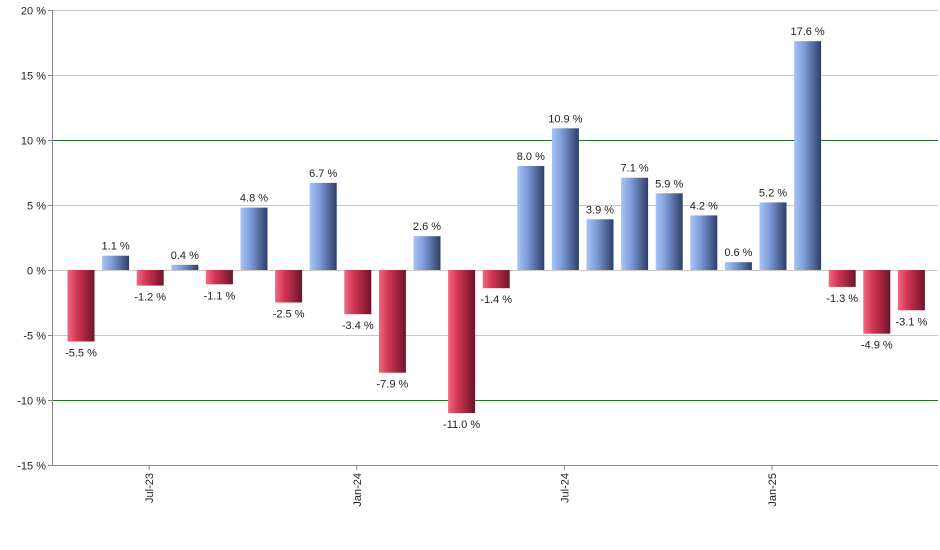 This screenshot has width=940, height=550. Describe the element at coordinates (427, 227) in the screenshot. I see `data-label: 2.6 %` at that location.